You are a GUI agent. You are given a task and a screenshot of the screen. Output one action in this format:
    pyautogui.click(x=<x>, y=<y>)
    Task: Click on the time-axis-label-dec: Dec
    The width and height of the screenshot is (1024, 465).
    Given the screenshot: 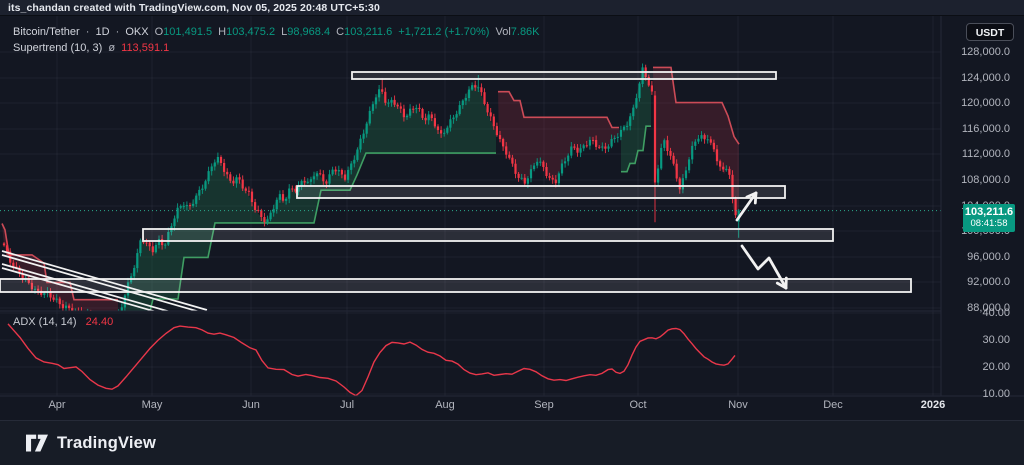 What is the action you would take?
    pyautogui.click(x=833, y=405)
    